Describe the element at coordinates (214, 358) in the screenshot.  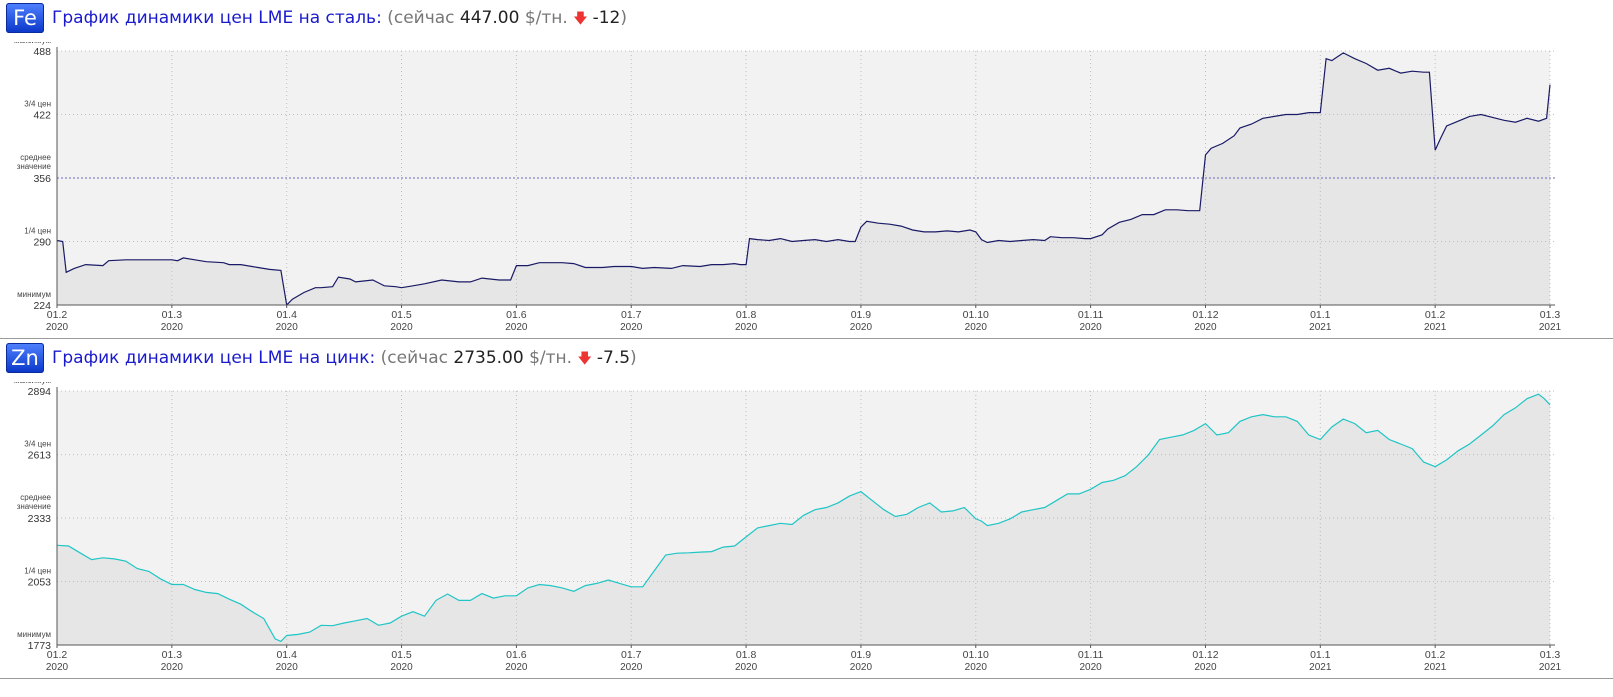
I see `chart-title: График динамики цен LME на цинк:` at that location.